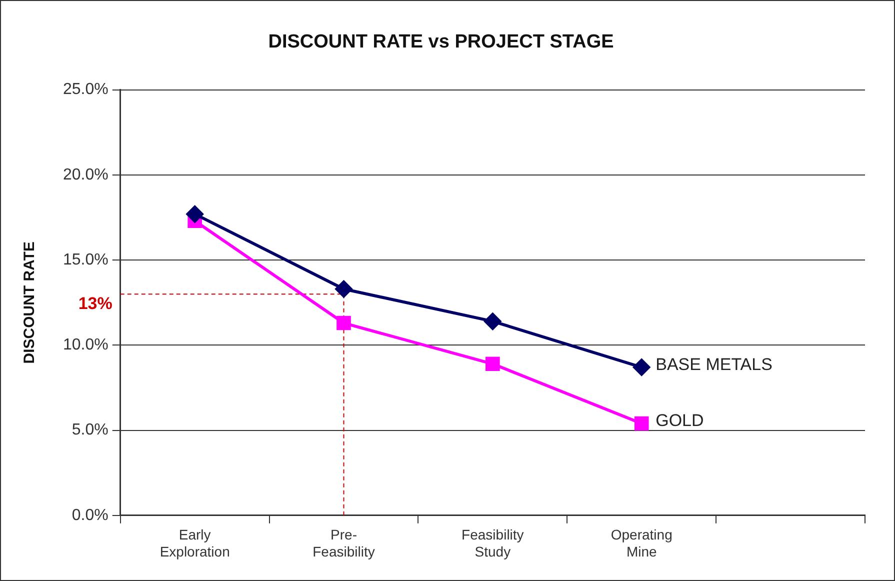  Describe the element at coordinates (493, 543) in the screenshot. I see `x-tick-label: Feasibility Study` at that location.